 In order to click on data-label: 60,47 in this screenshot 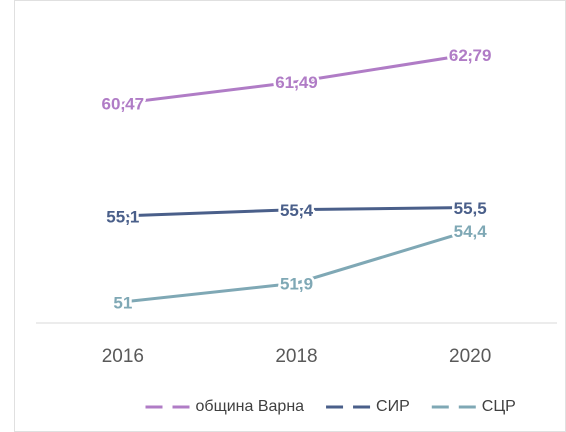, I will do `click(123, 104)`.